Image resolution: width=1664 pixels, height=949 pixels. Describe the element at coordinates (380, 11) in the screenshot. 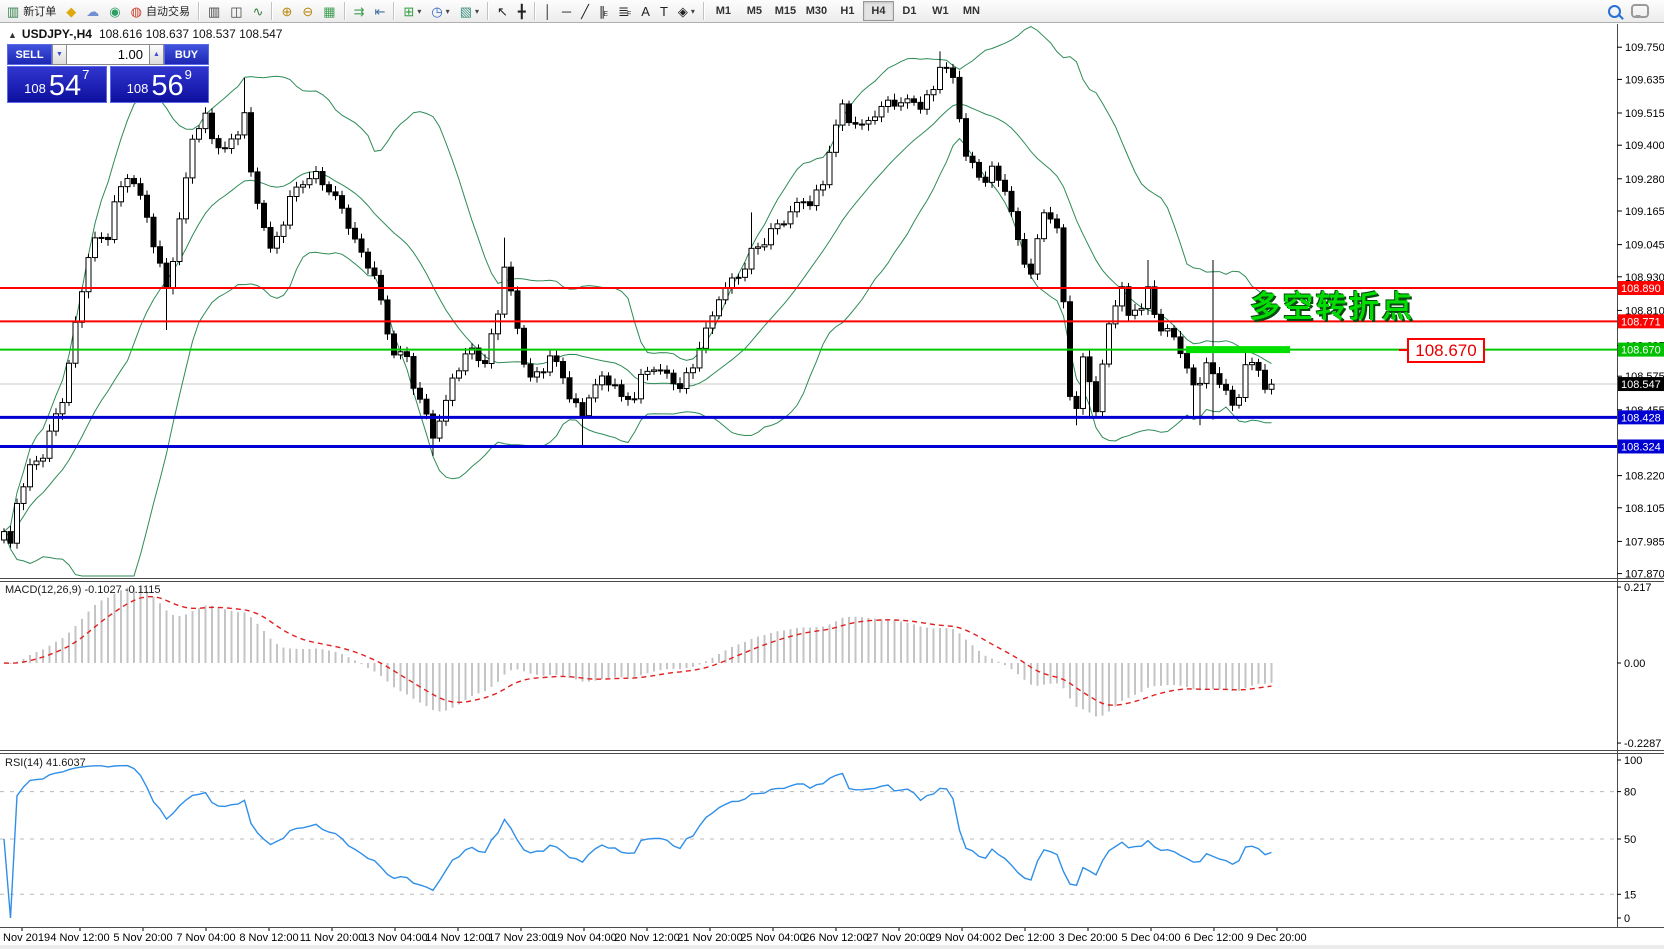

I see `chart-shift-button: ⇤` at that location.